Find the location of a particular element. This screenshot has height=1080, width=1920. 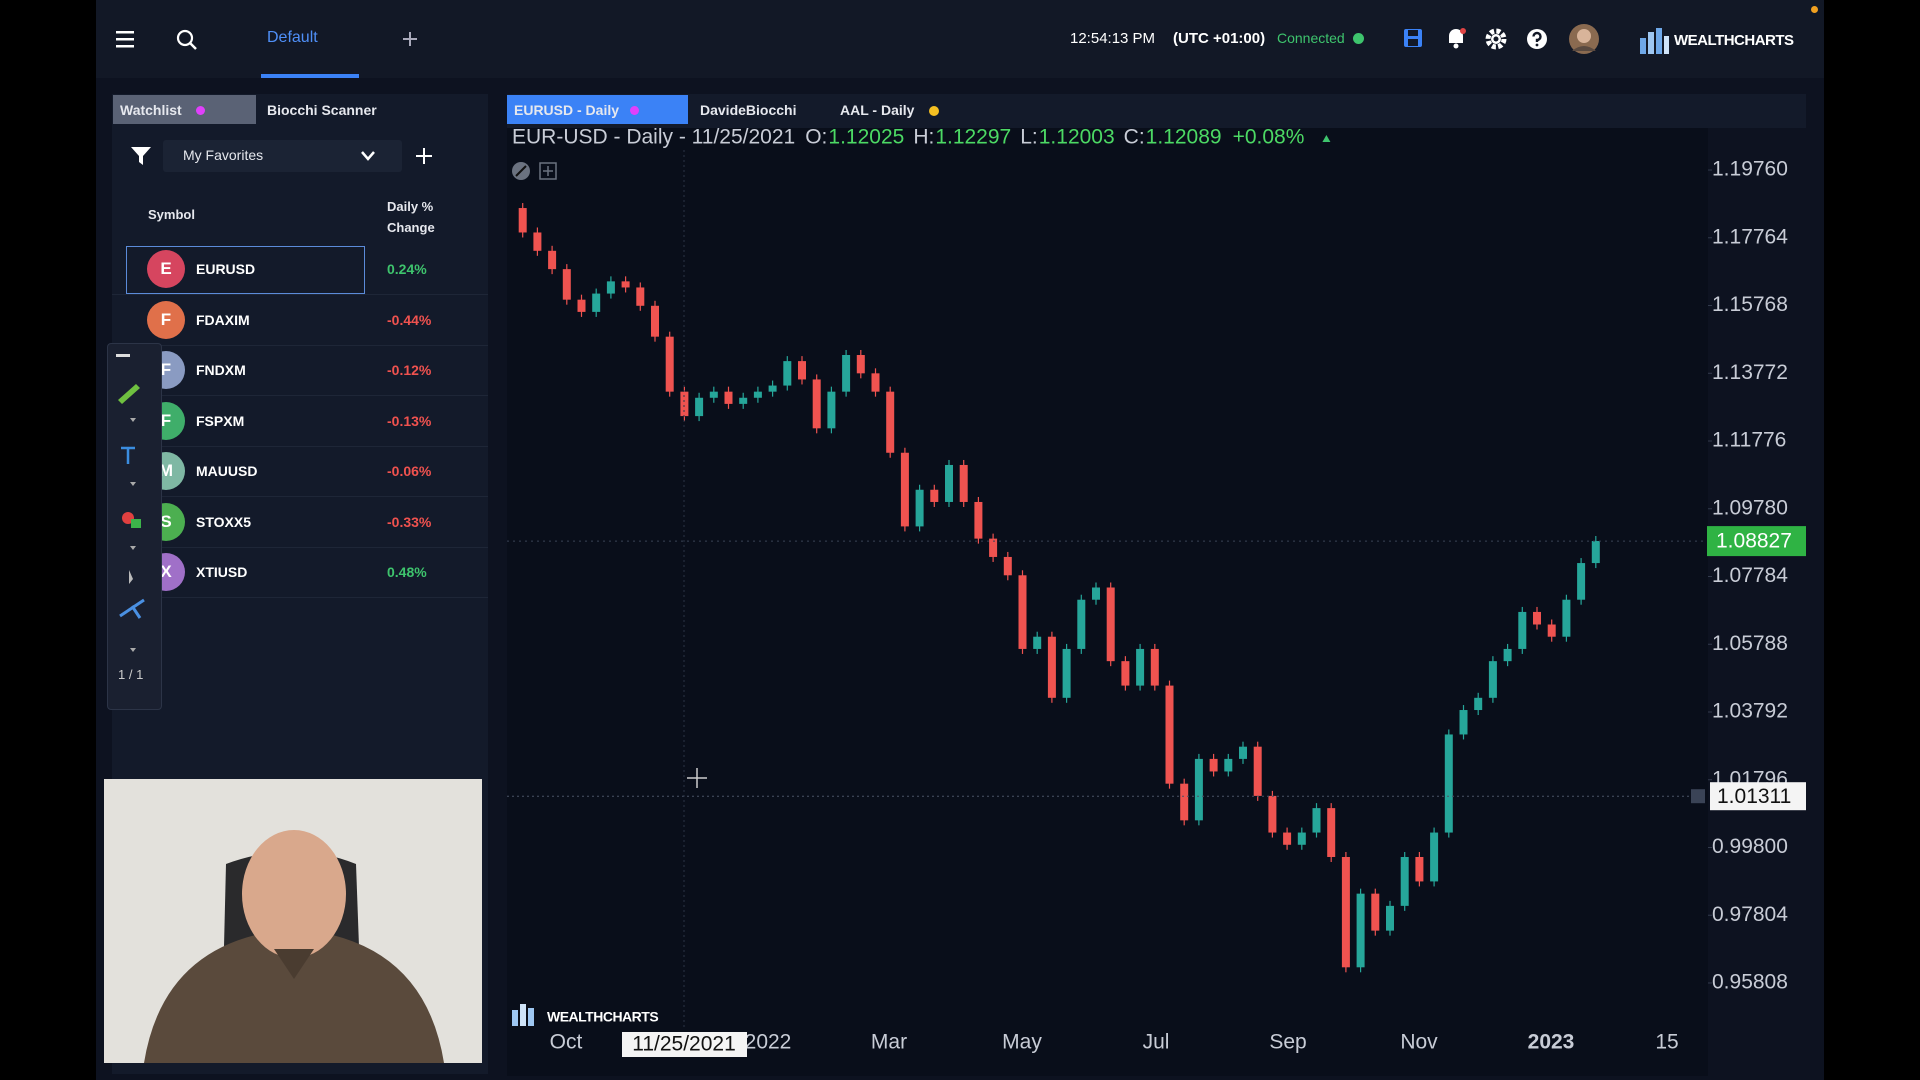

help-button is located at coordinates (1537, 39).